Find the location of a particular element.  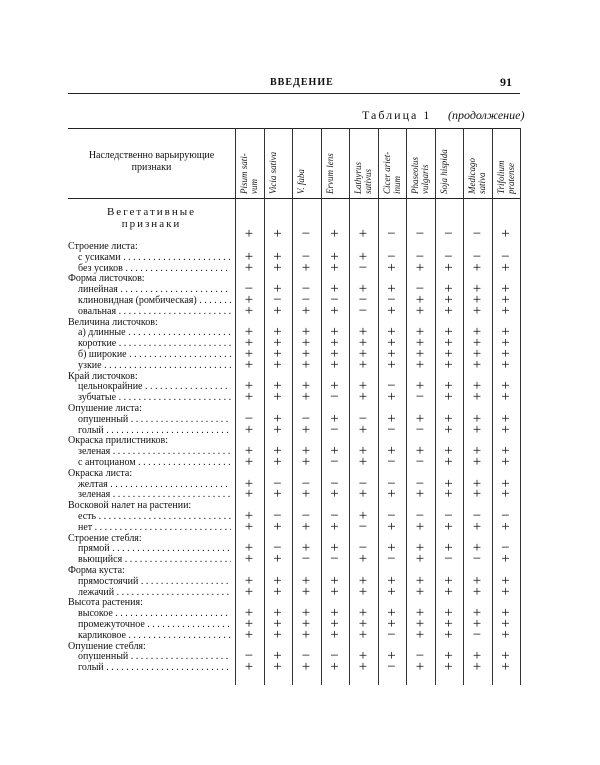

row-label: клиновидная (ромбическая) is located at coordinates (154, 300).